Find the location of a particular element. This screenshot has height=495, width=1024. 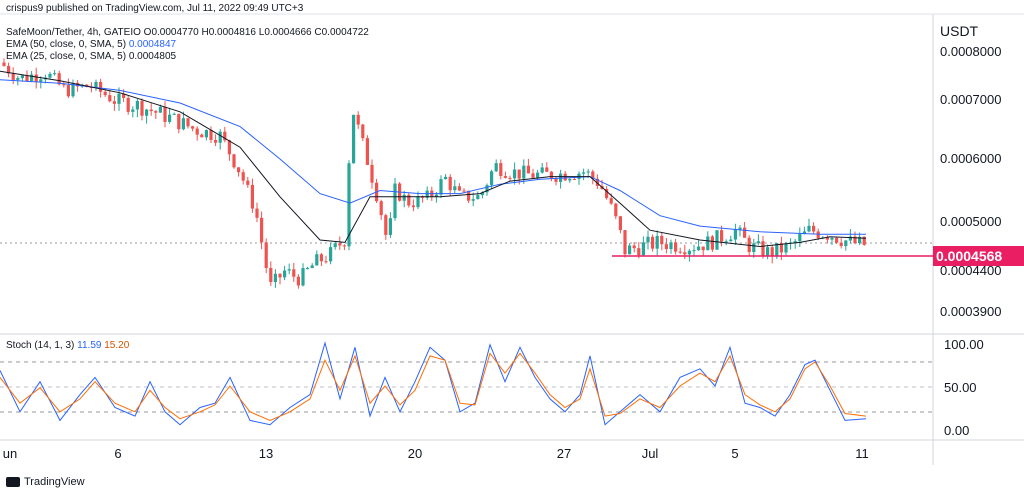

tradingview-logo-icon is located at coordinates (13, 482).